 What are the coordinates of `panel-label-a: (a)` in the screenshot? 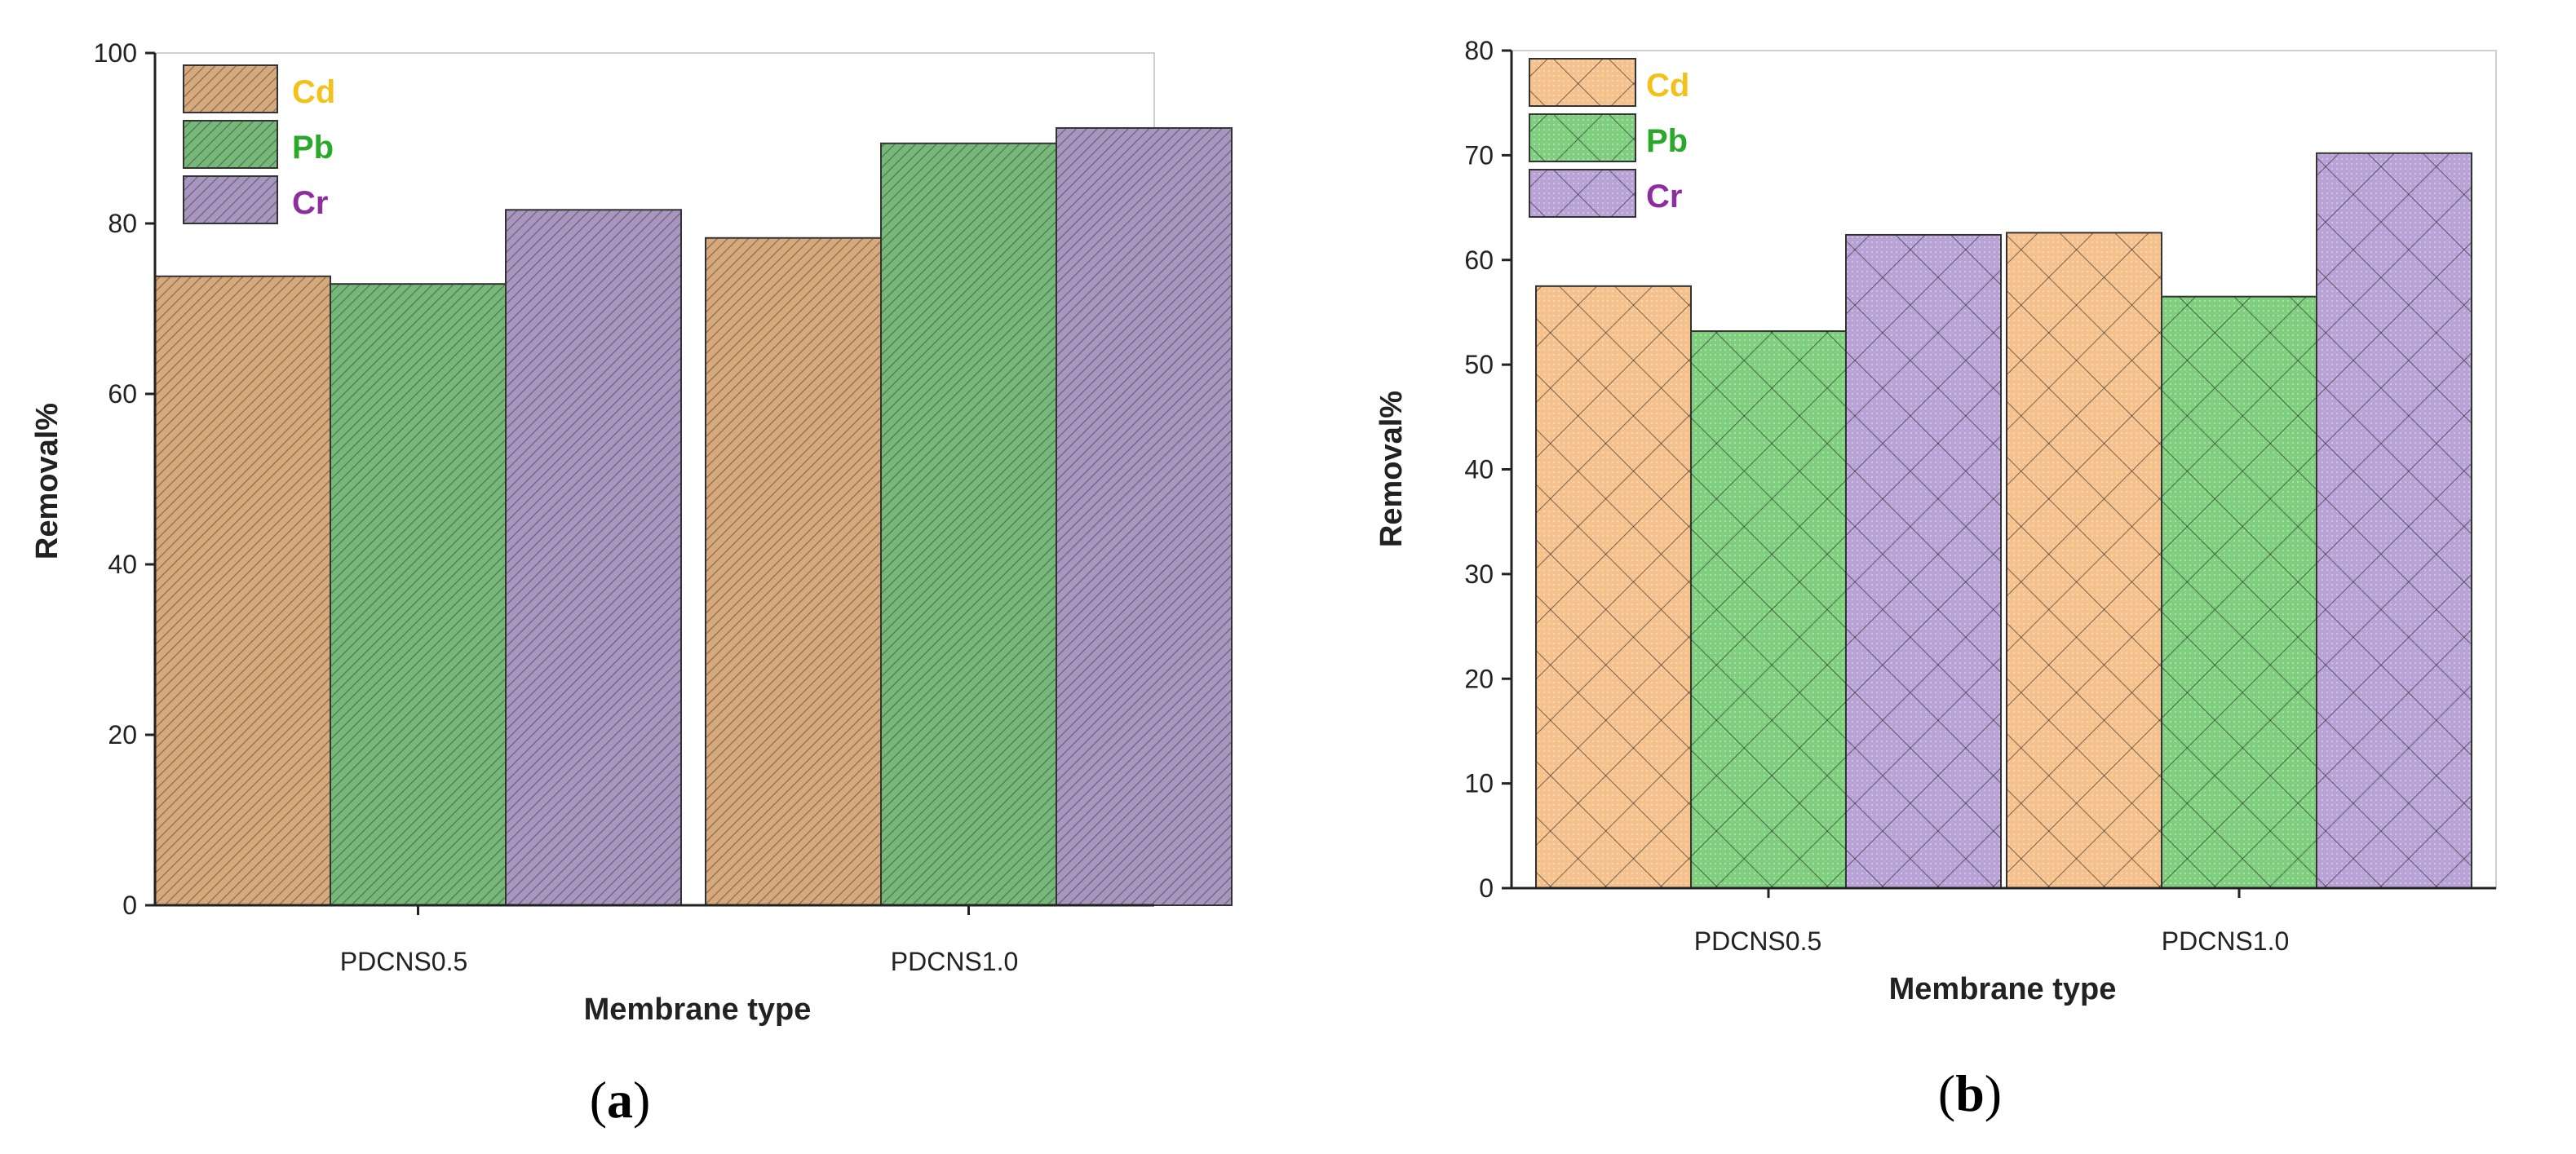 It's located at (620, 1100).